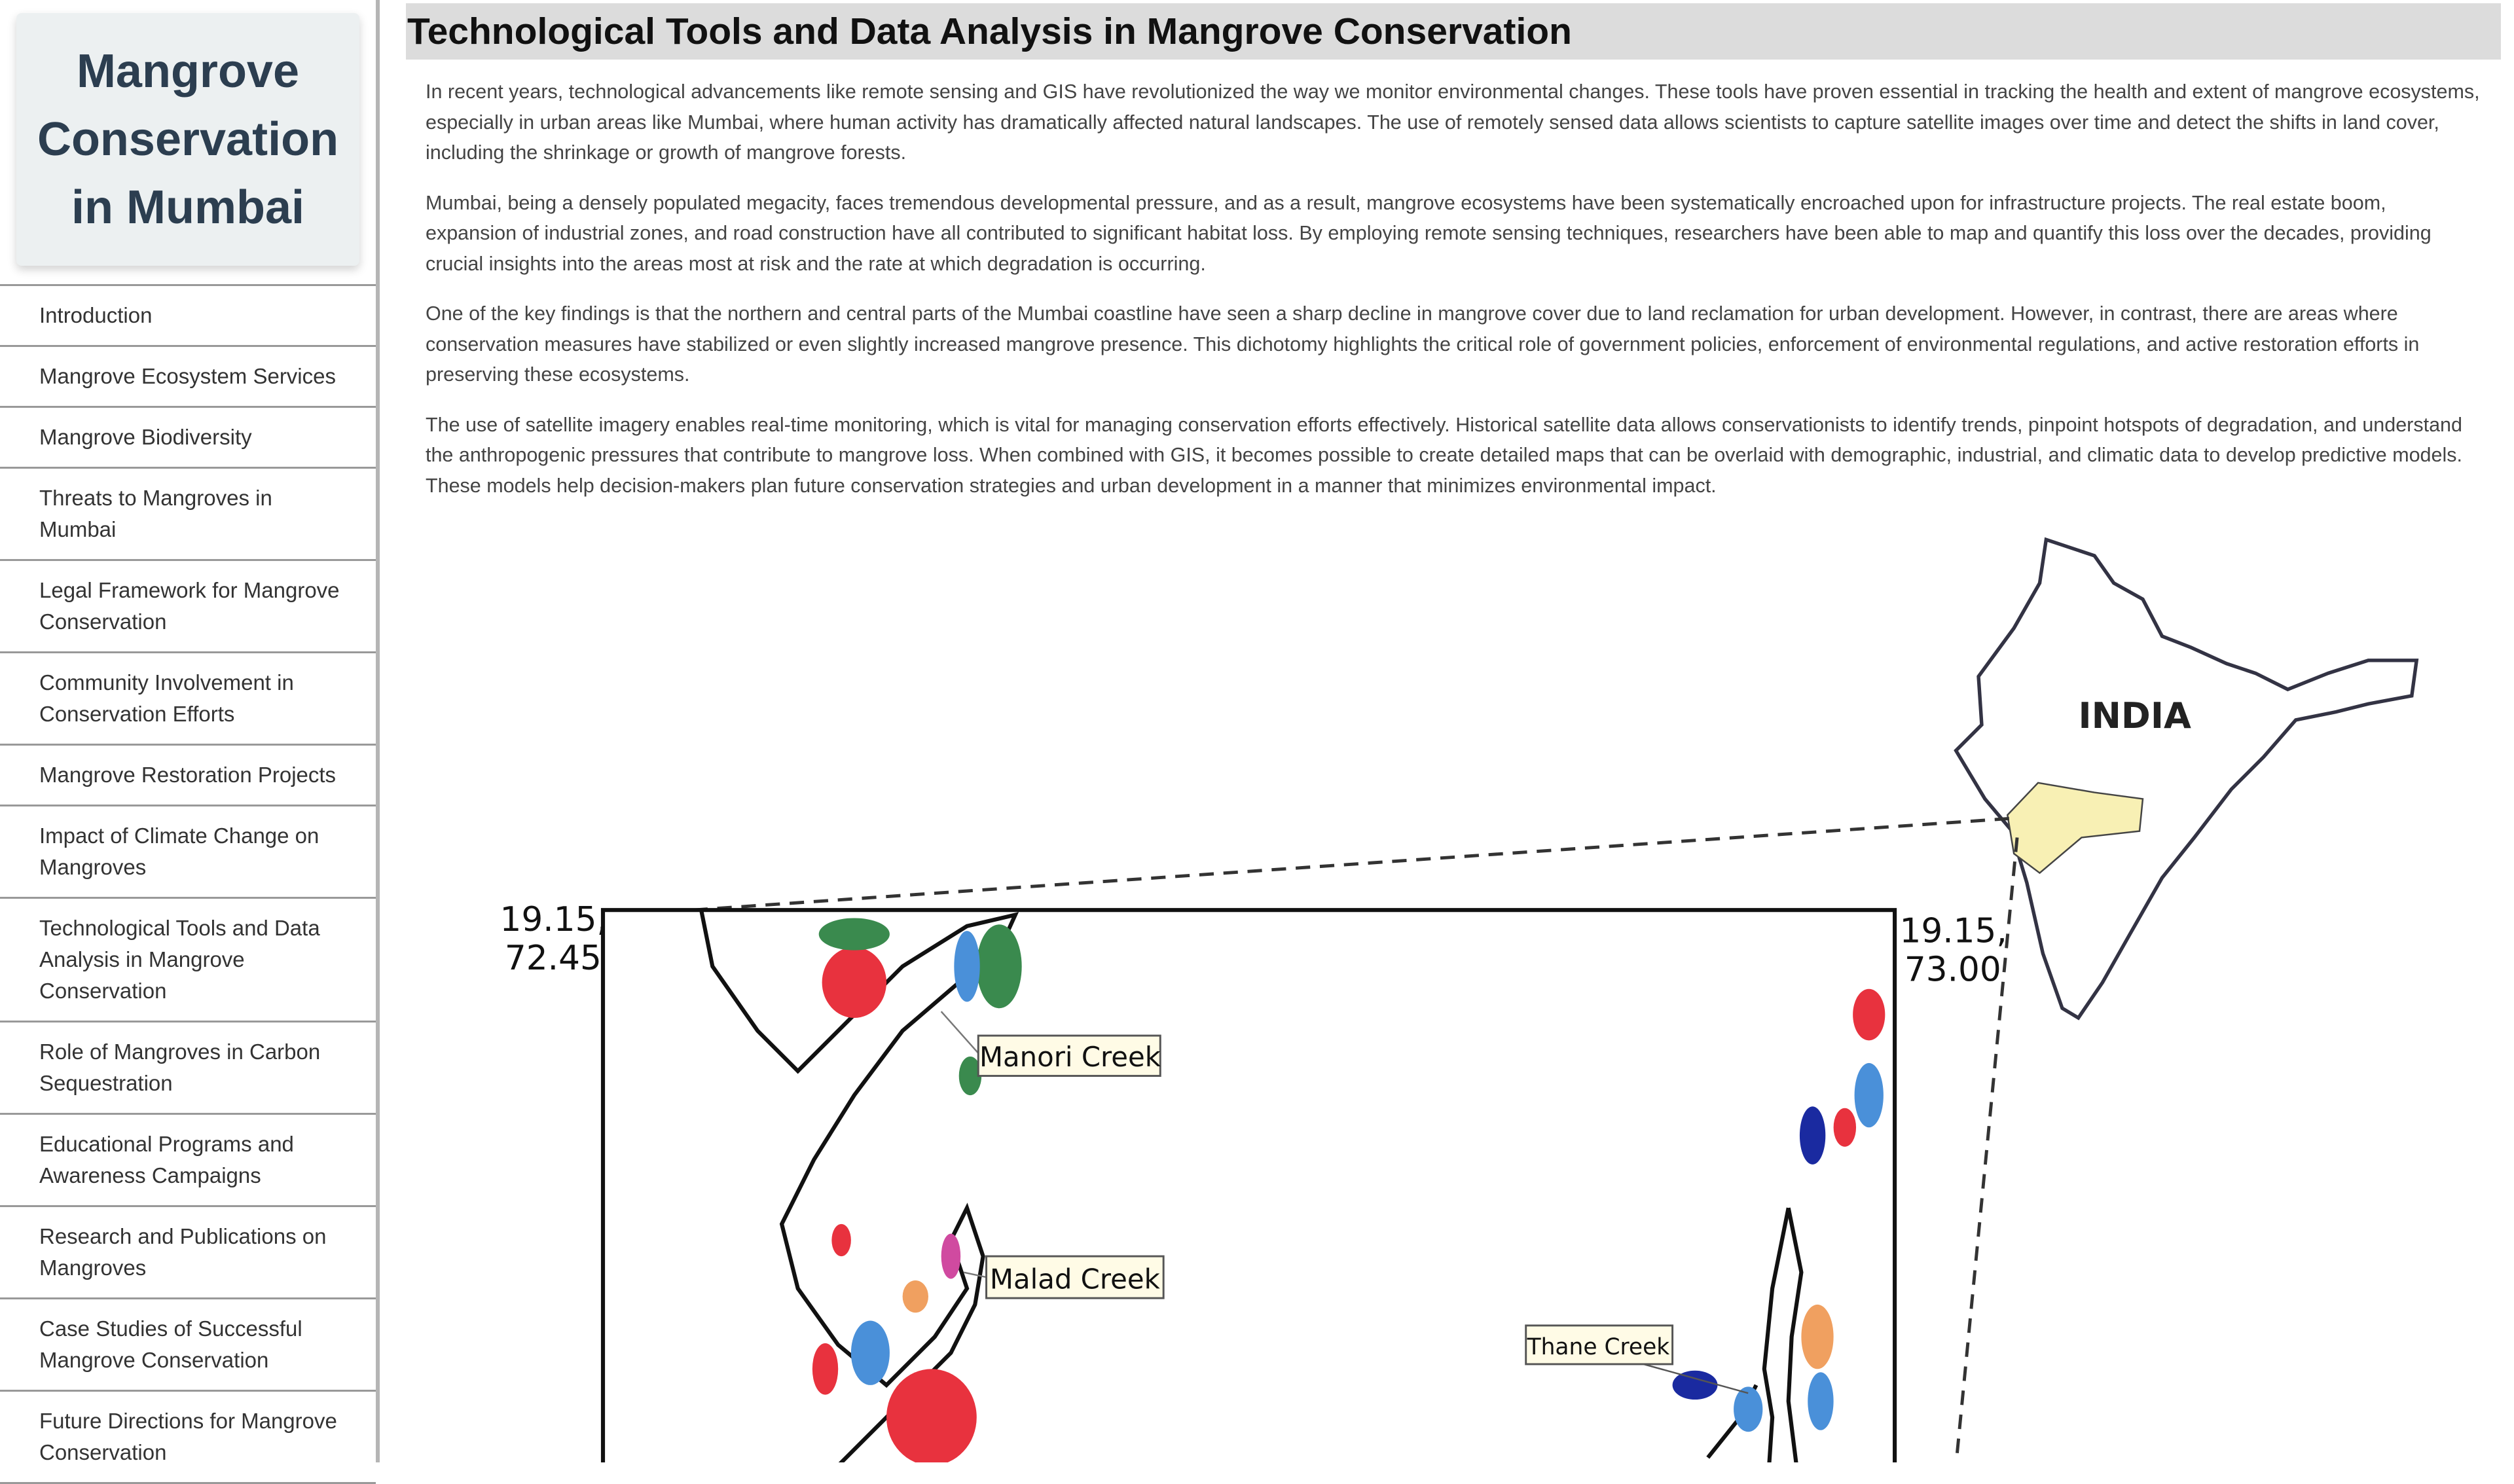 Image resolution: width=2514 pixels, height=1484 pixels. What do you see at coordinates (553, 959) in the screenshot?
I see `coordinate-label: 72.45` at bounding box center [553, 959].